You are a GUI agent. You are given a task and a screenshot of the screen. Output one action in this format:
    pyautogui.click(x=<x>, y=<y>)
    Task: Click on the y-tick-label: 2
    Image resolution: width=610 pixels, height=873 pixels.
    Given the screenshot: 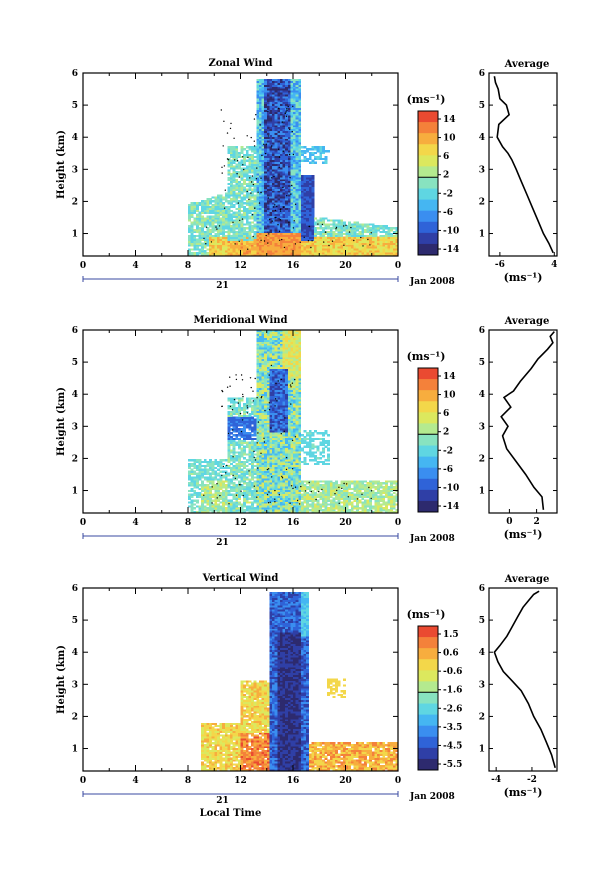 What is the action you would take?
    pyautogui.click(x=75, y=202)
    